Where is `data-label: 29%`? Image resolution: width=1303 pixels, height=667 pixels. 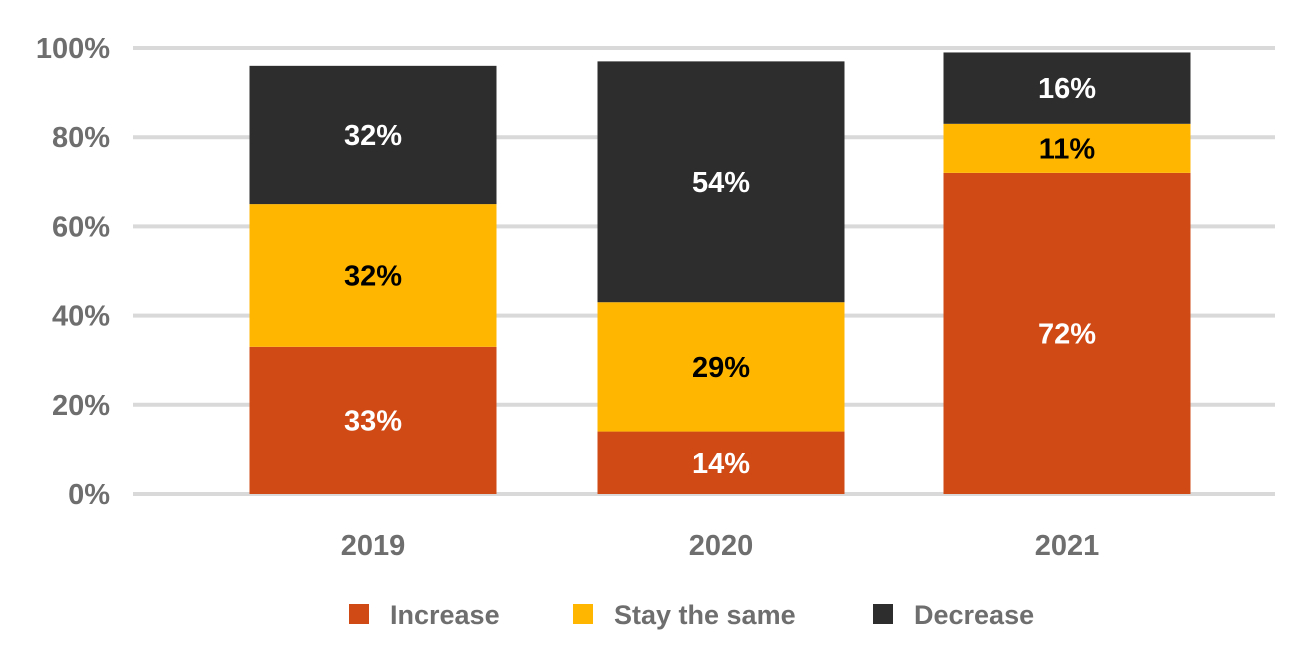
data-label: 29% is located at coordinates (721, 368).